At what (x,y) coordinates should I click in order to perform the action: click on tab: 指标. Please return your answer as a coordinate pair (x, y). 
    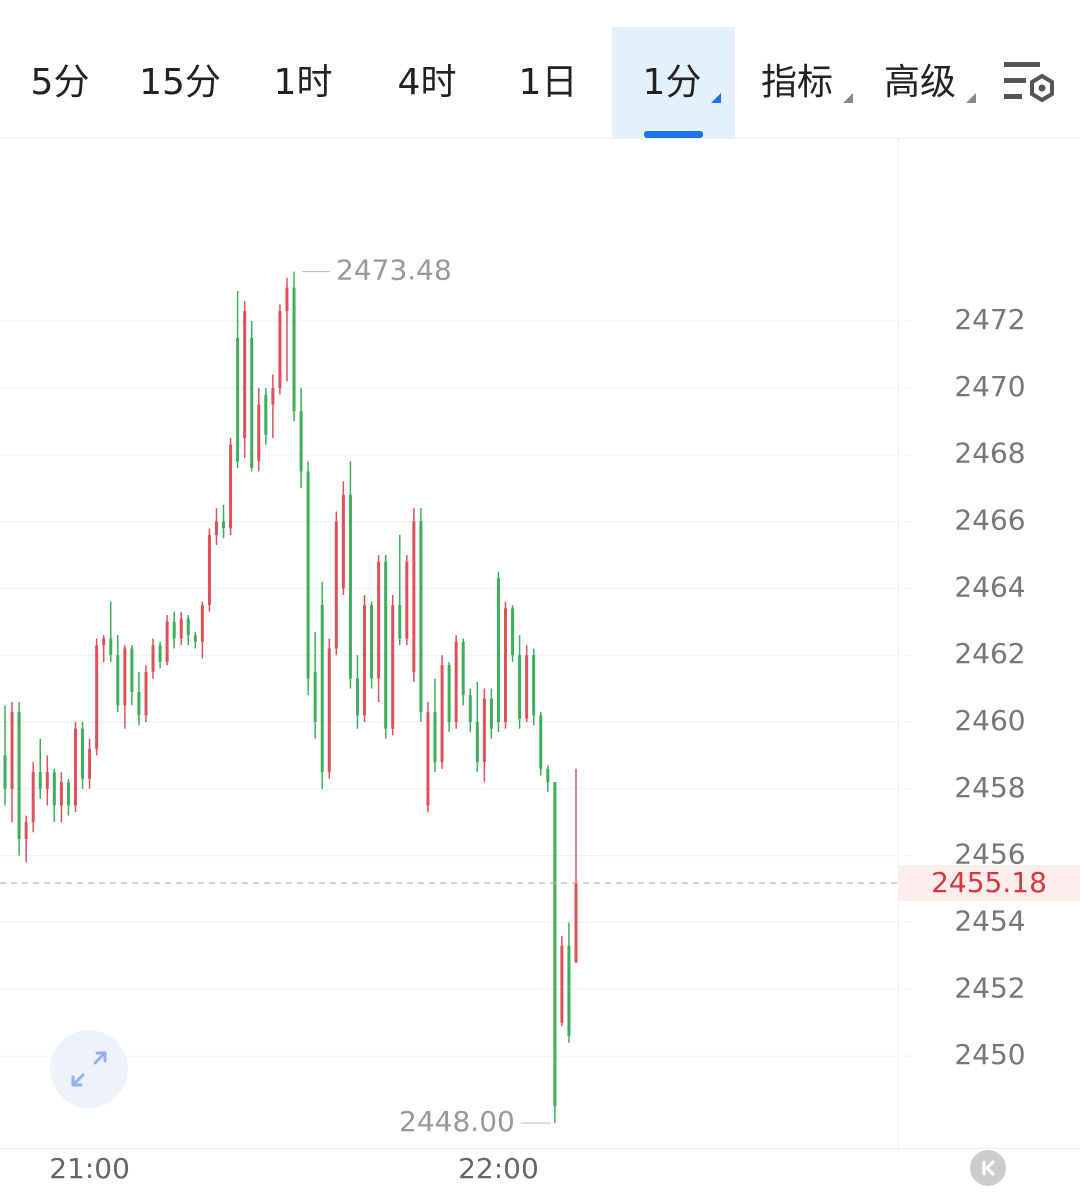
    Looking at the image, I should click on (797, 82).